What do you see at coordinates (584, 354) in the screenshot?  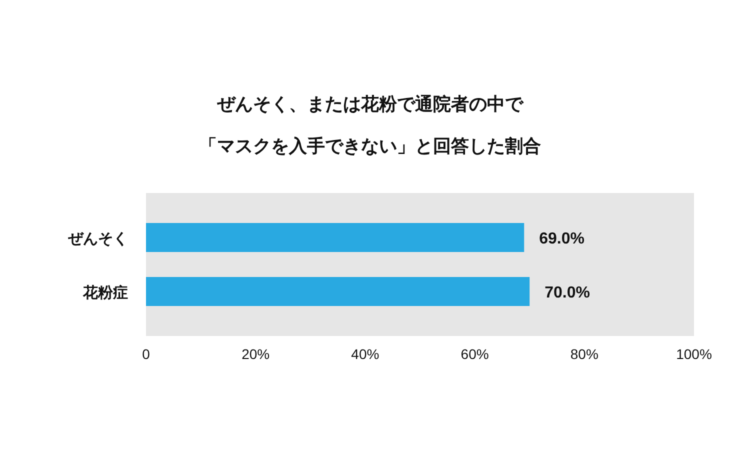 I see `x-tick-label: 80%` at bounding box center [584, 354].